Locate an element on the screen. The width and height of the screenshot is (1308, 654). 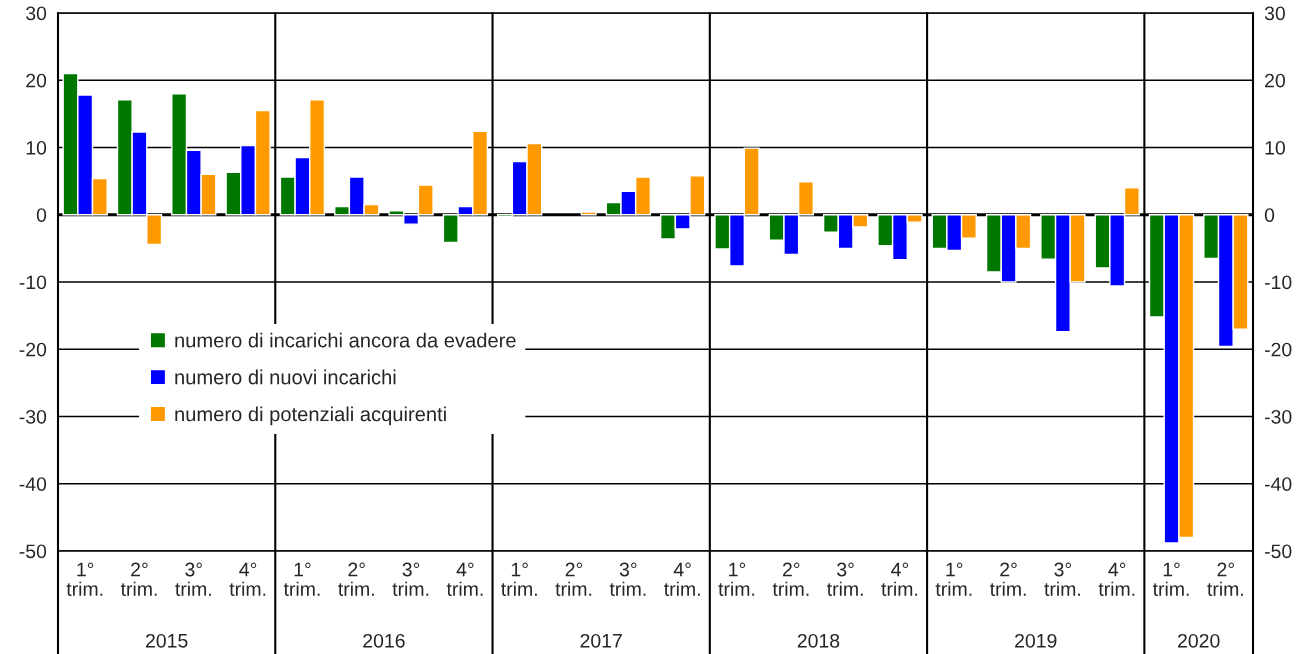
text: 2018 is located at coordinates (818, 640).